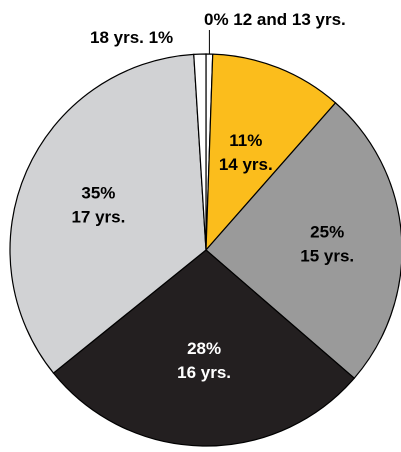 The height and width of the screenshot is (452, 401). What do you see at coordinates (200, 152) in the screenshot?
I see `pie-slice-18-yrs` at bounding box center [200, 152].